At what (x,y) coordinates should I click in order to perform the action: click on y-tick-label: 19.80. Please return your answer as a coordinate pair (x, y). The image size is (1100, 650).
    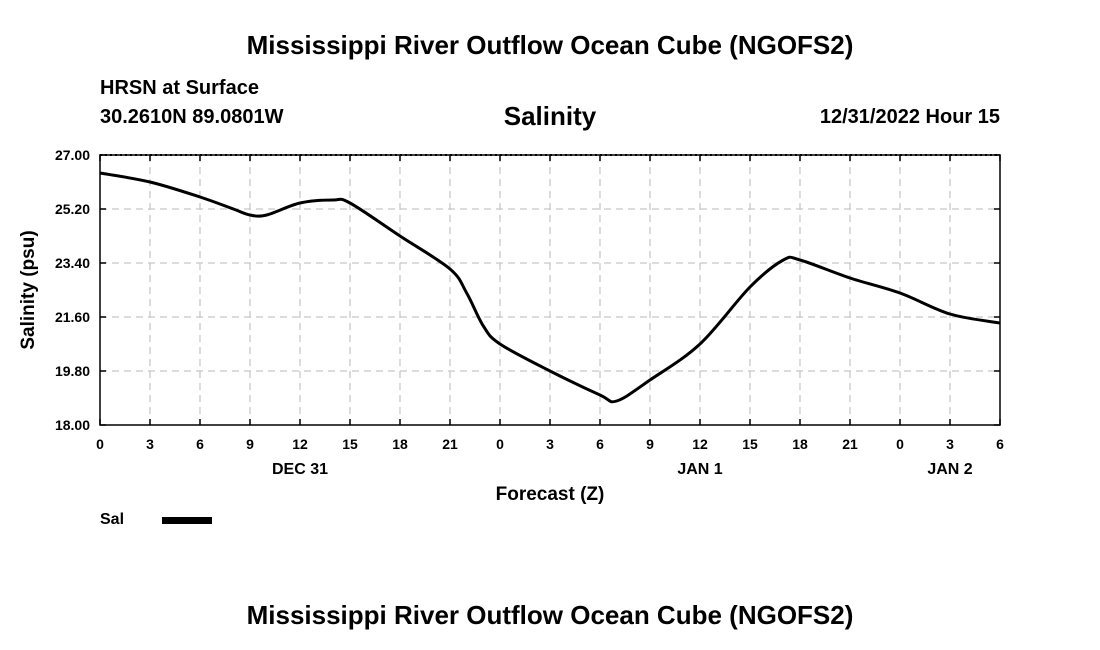
    Looking at the image, I should click on (72, 371).